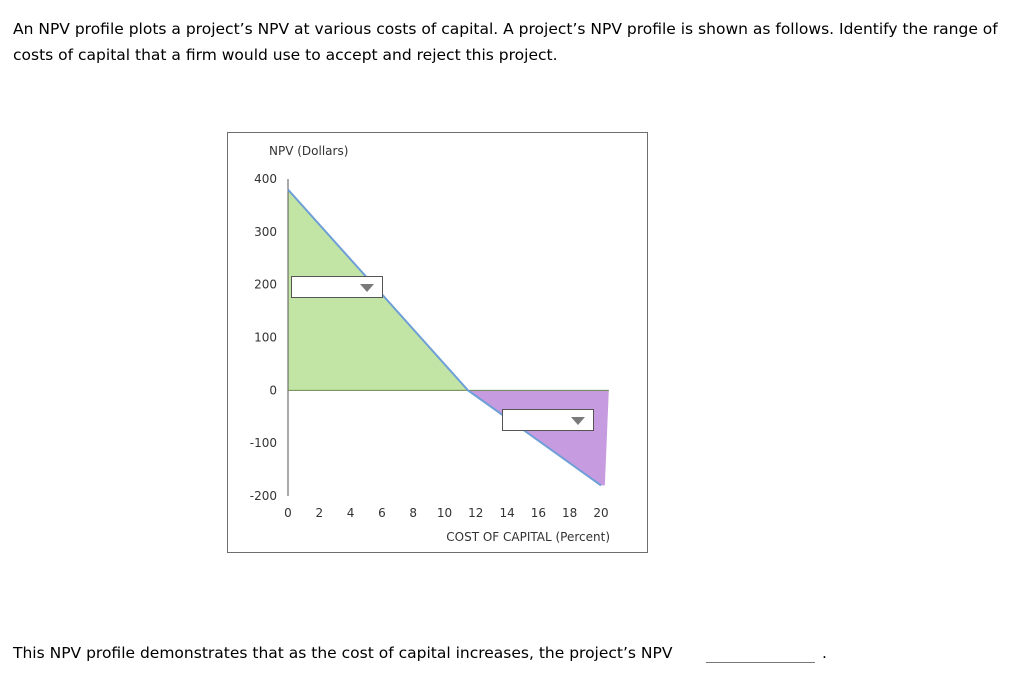  Describe the element at coordinates (569, 513) in the screenshot. I see `x-tick-label: 18` at that location.